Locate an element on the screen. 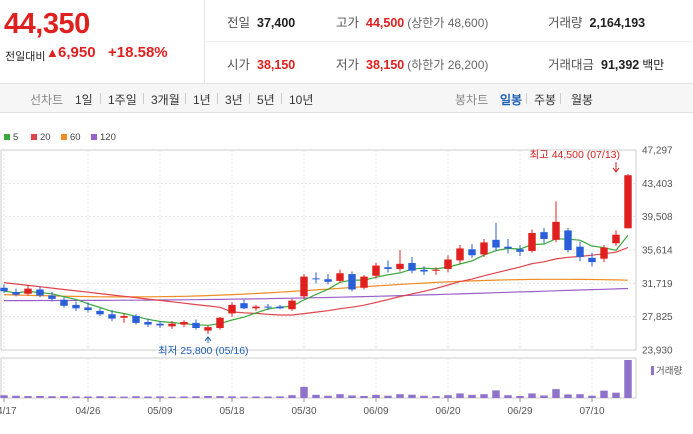  open-price: 시가 38,150 is located at coordinates (261, 63).